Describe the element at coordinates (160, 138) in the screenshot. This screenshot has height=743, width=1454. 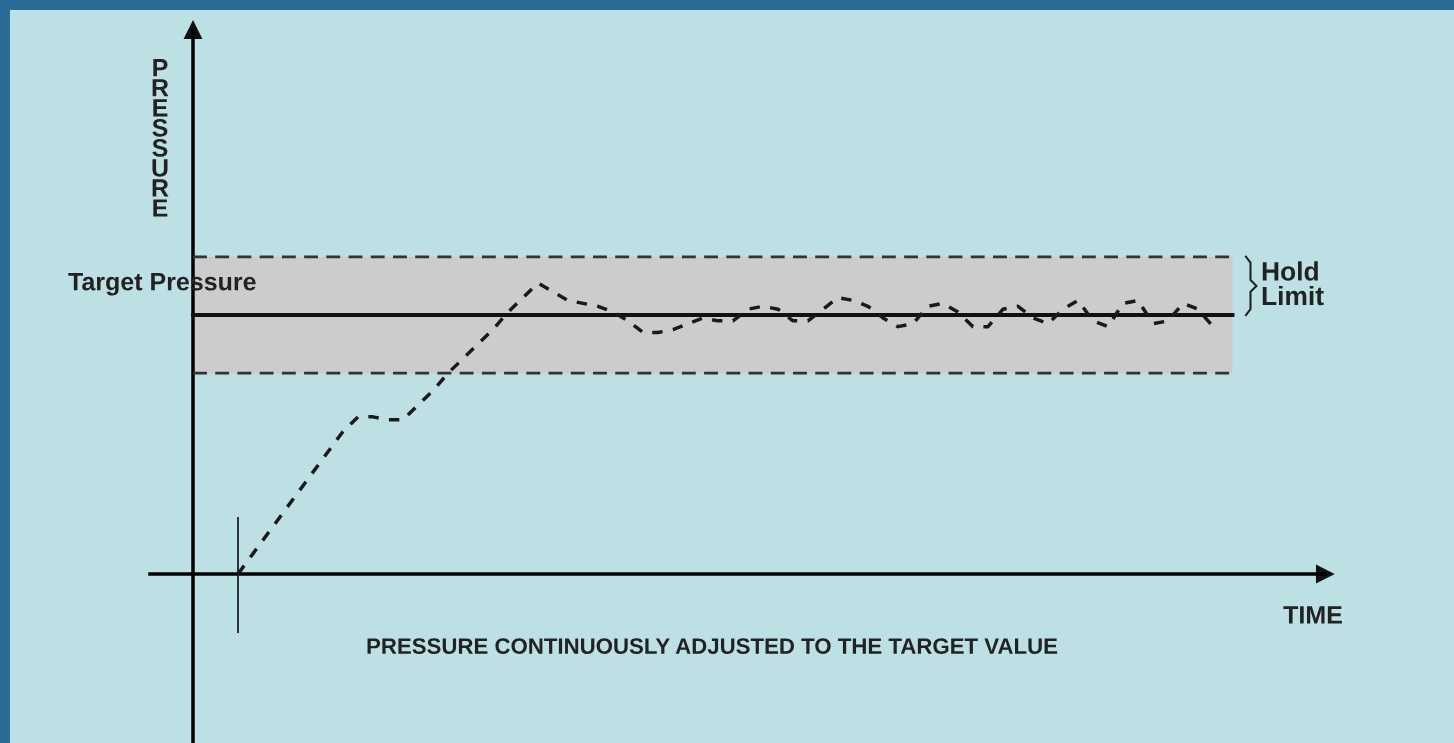
I see `y-axis-title: PRESSURE` at that location.